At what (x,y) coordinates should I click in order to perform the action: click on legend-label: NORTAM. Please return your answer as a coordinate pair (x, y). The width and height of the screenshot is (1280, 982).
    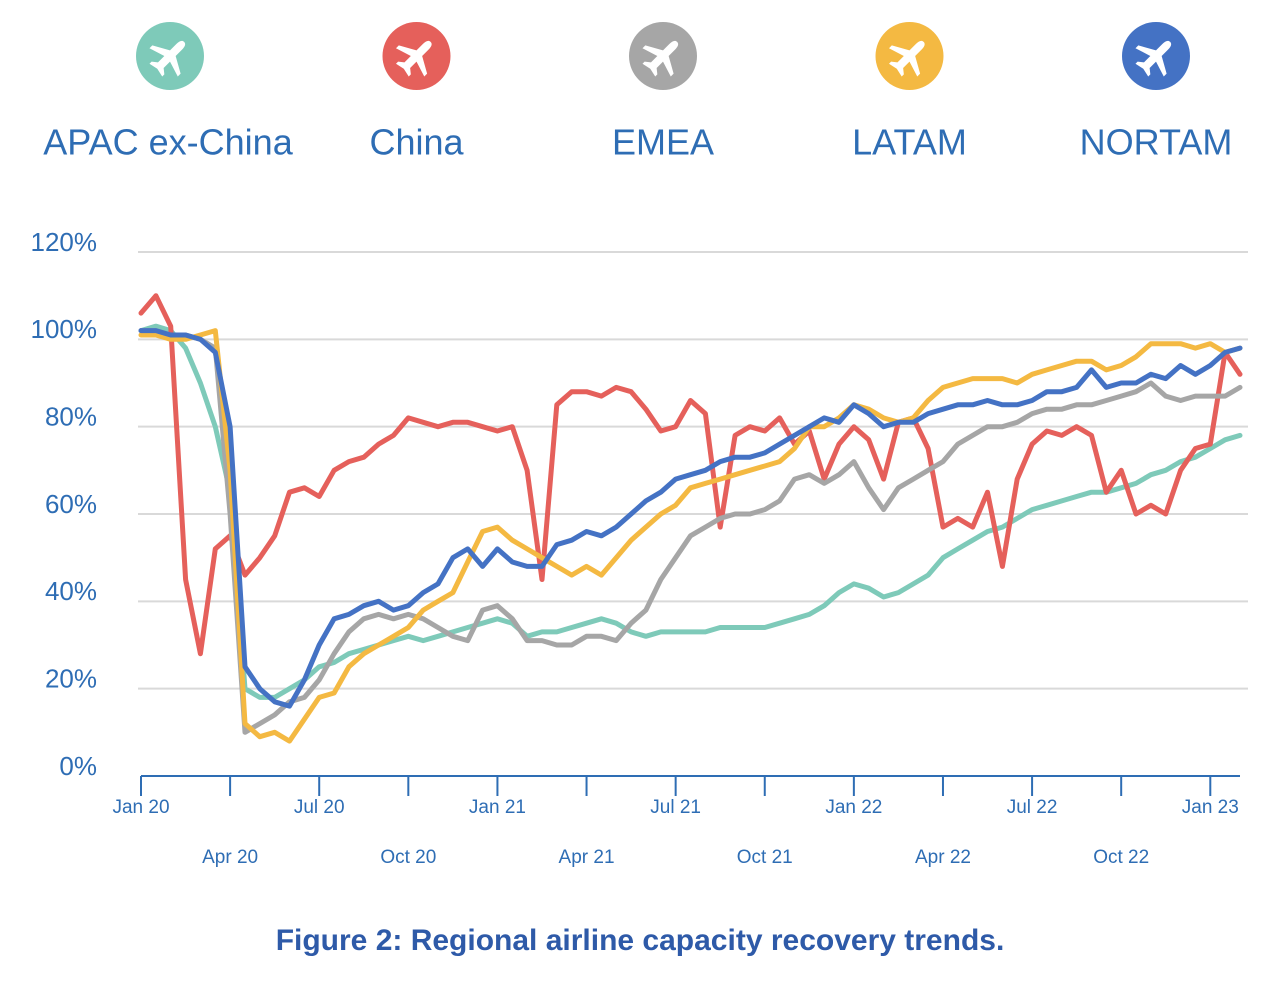
    Looking at the image, I should click on (1156, 142).